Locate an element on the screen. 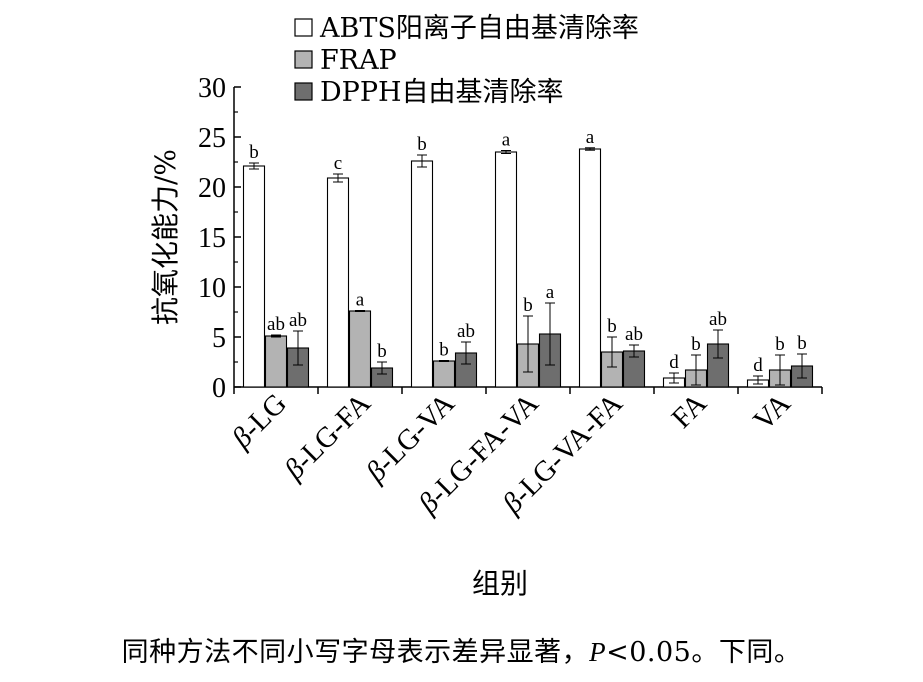  legend-label: FRAP is located at coordinates (358, 60).